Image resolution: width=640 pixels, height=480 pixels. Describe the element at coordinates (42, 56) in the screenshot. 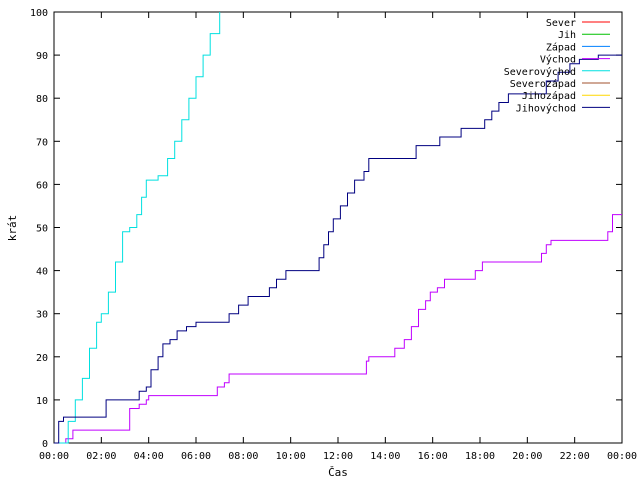

I see `y-tick-label: 90` at that location.